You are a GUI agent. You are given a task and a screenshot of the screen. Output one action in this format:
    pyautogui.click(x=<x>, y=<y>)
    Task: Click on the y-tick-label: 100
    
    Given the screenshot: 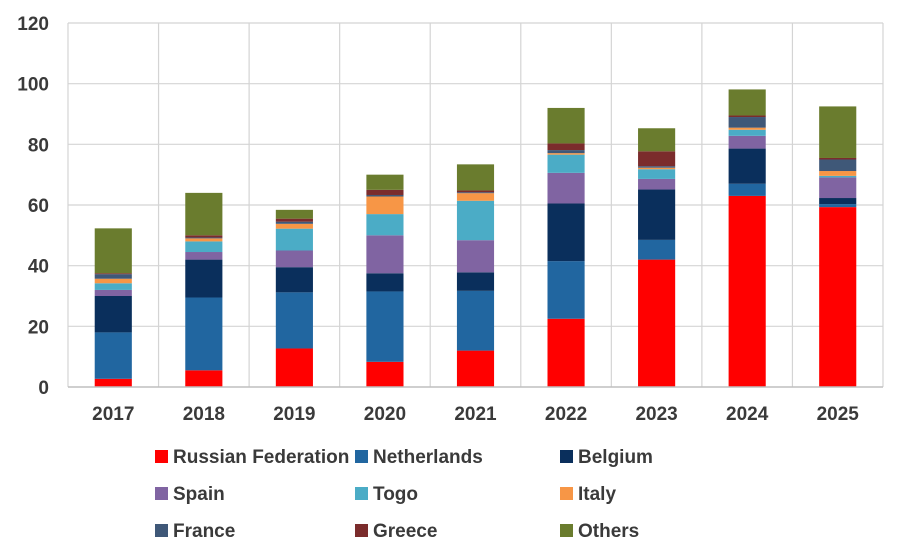 What is the action you would take?
    pyautogui.click(x=33, y=85)
    